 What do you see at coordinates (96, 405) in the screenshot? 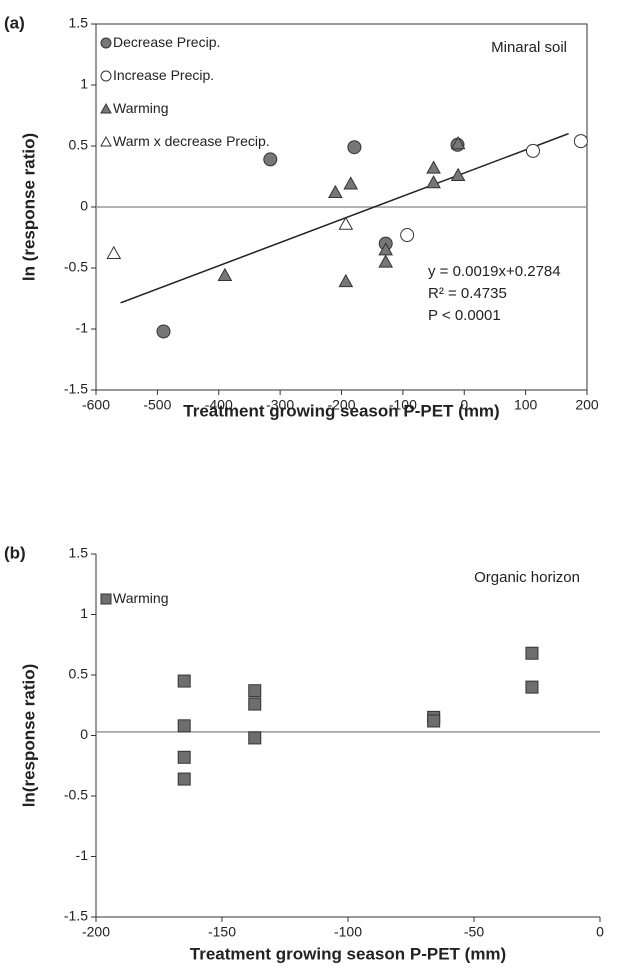
I see `x-tick-label: -600` at bounding box center [96, 405].